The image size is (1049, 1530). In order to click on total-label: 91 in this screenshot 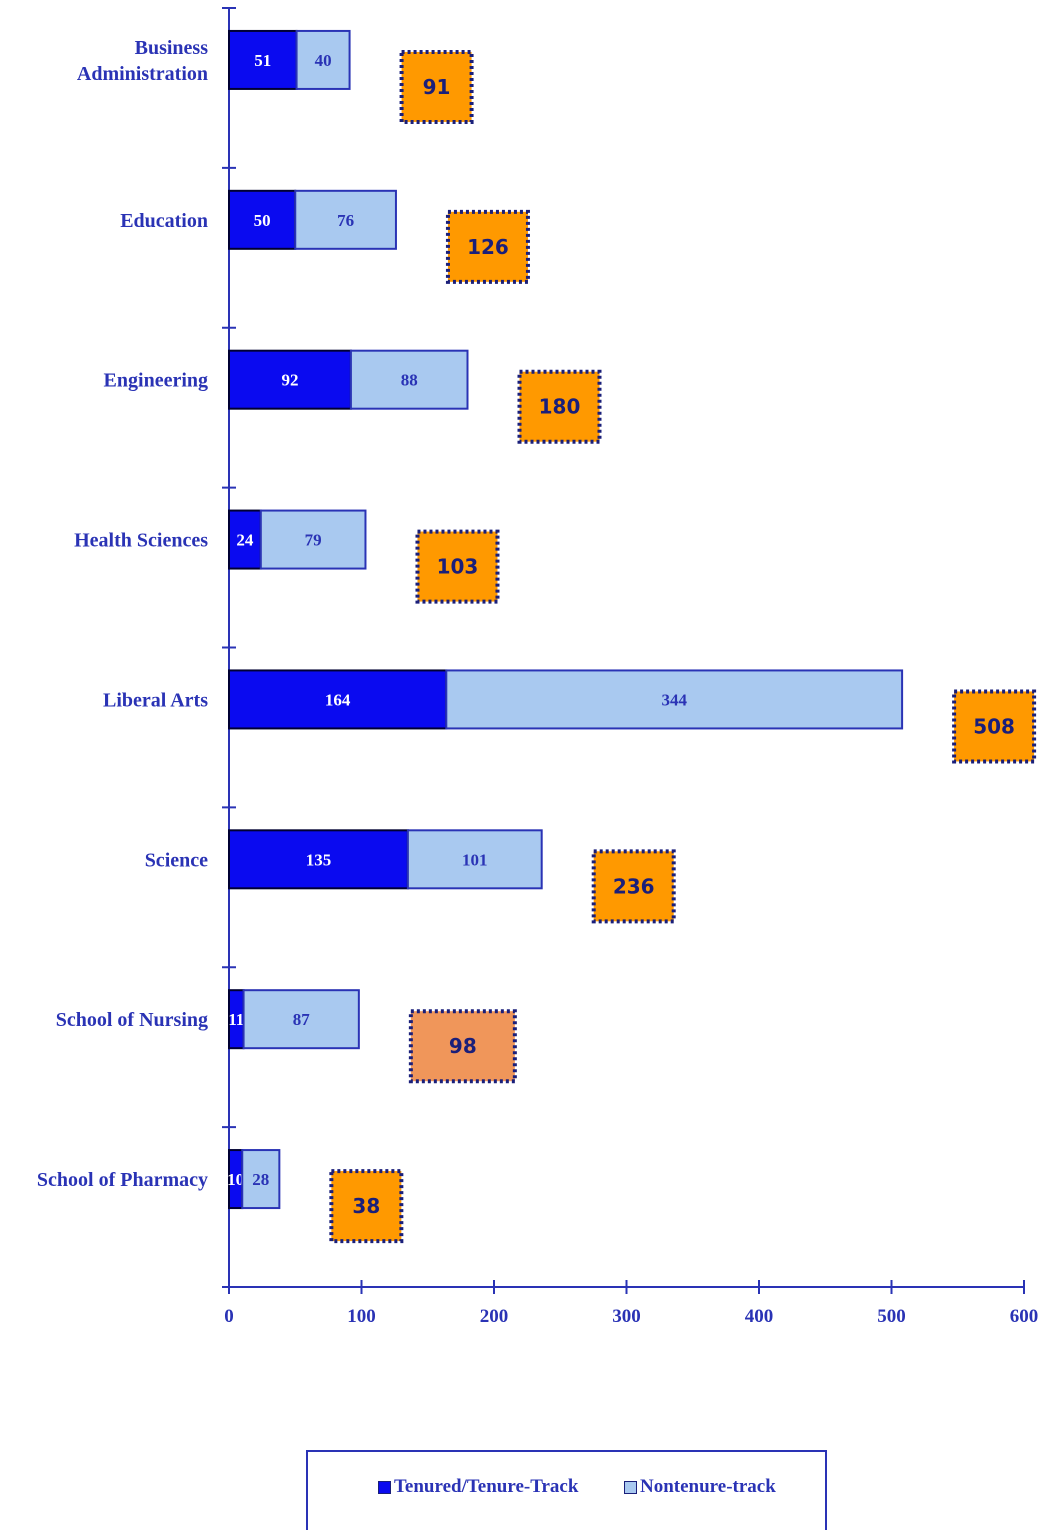, I will do `click(437, 87)`.